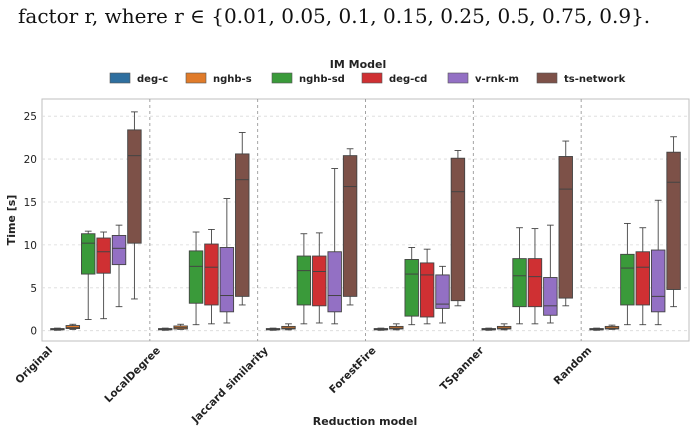 This screenshot has height=432, width=695. I want to click on x-tick-label-localdegree: LocalDegree, so click(132, 375).